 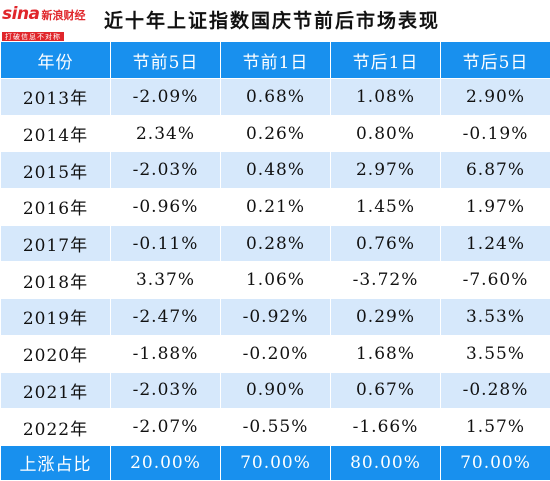 I want to click on footer-value: 80.00%, so click(x=386, y=462).